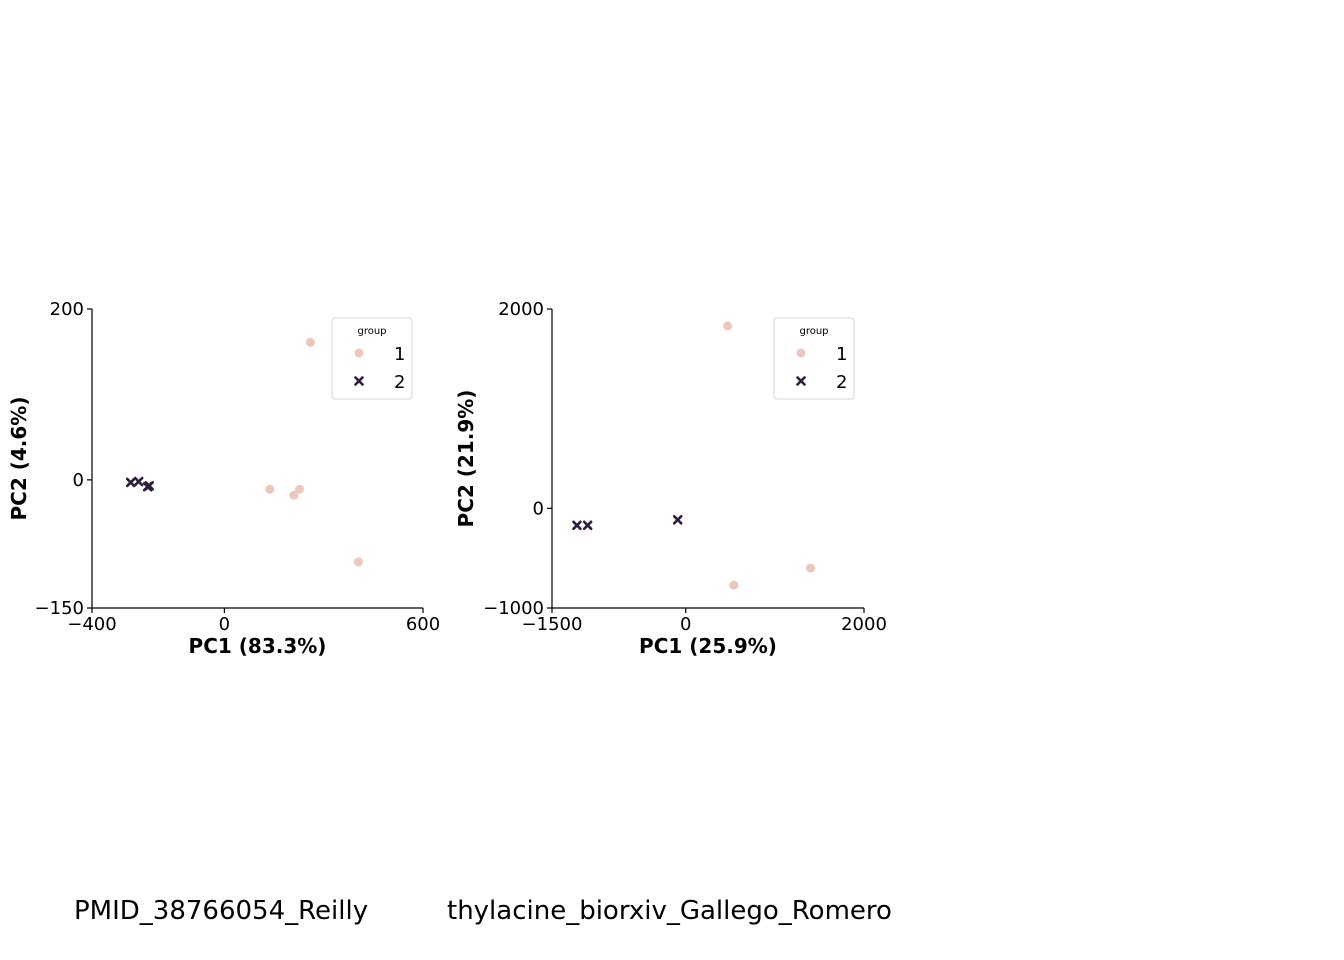 This screenshot has width=1344, height=960. What do you see at coordinates (221, 911) in the screenshot?
I see `caption-panel-1: PMID_38766054_Reilly` at bounding box center [221, 911].